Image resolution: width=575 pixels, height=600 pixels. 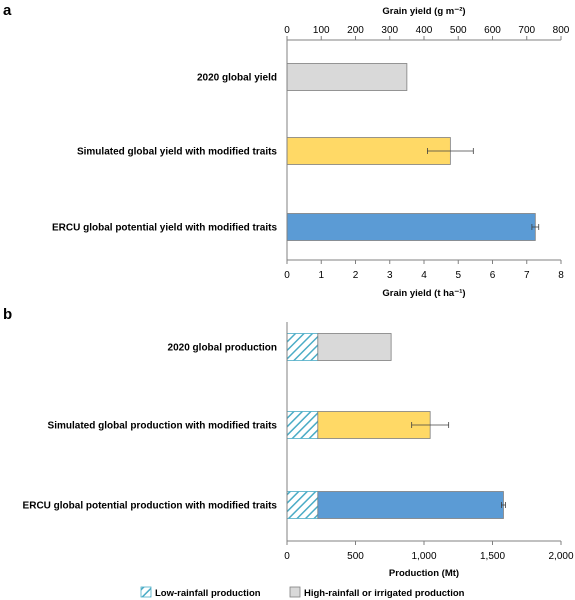 I want to click on panel-b-x-axis: 0 500 1,000 1,500 2,000, so click(x=429, y=551).